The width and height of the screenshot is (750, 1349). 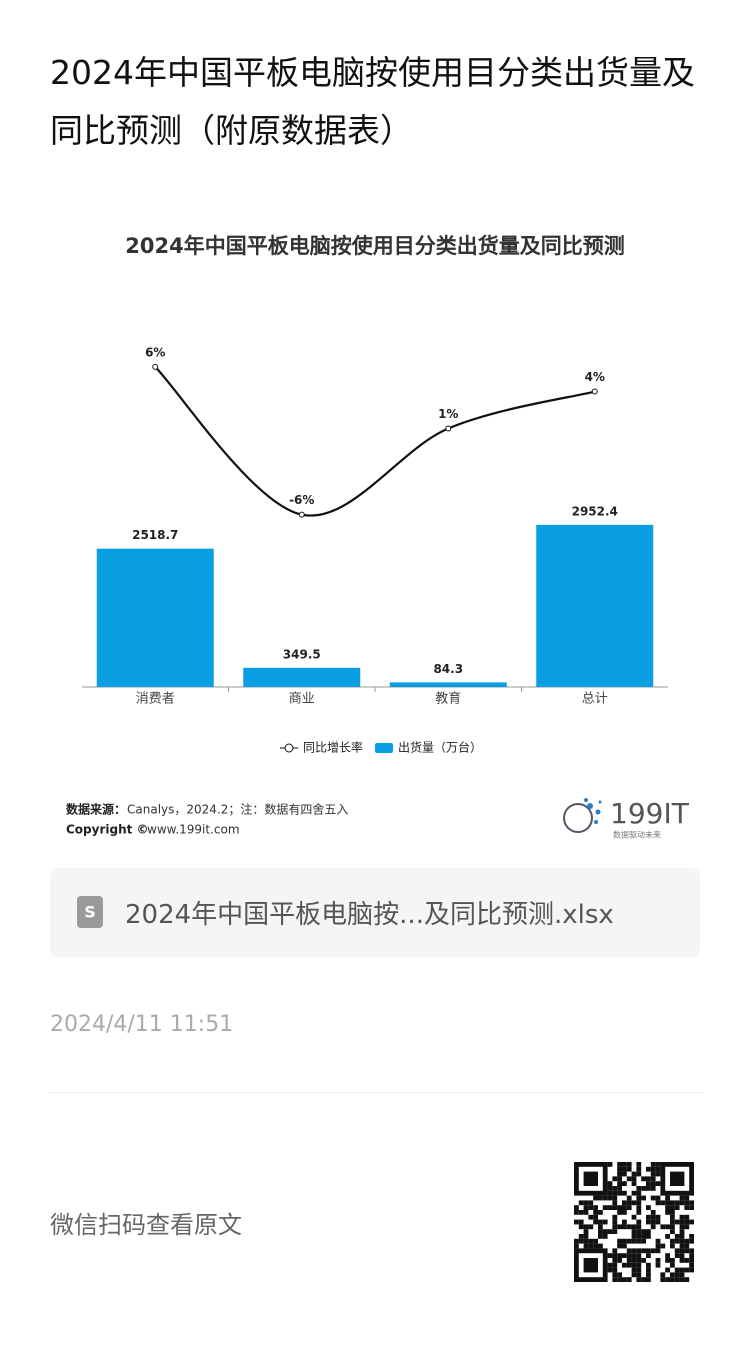 I want to click on svg-text: S, so click(x=90, y=912).